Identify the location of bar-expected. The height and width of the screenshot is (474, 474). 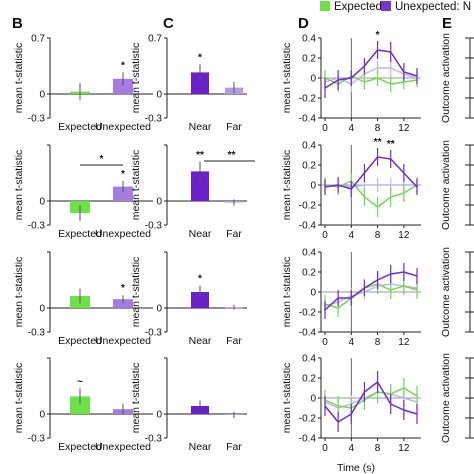
(80, 405).